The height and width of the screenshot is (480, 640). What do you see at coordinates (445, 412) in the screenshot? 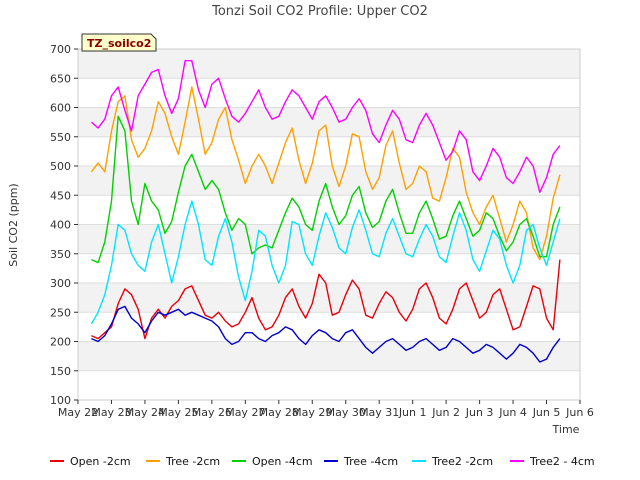
I see `x-tick-label: Jun 2` at bounding box center [445, 412].